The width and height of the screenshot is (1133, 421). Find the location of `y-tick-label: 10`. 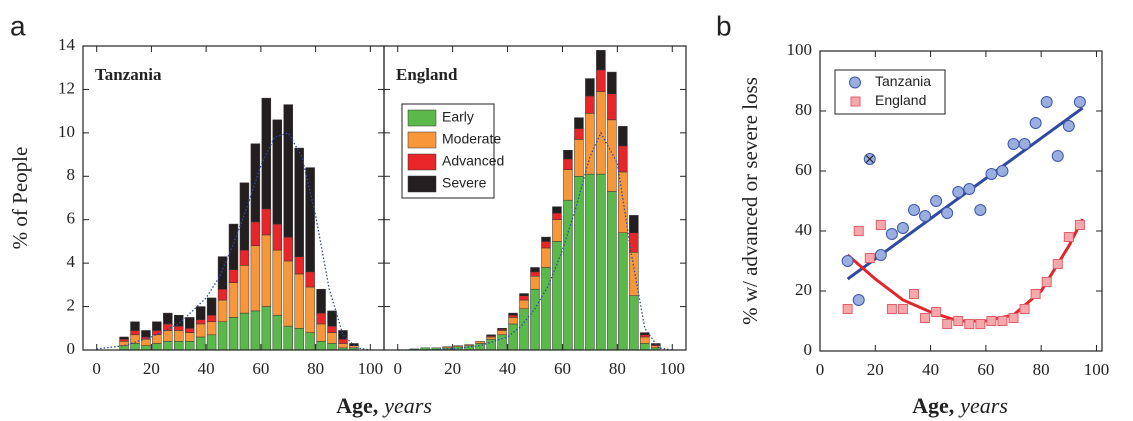

y-tick-label: 10 is located at coordinates (66, 131).